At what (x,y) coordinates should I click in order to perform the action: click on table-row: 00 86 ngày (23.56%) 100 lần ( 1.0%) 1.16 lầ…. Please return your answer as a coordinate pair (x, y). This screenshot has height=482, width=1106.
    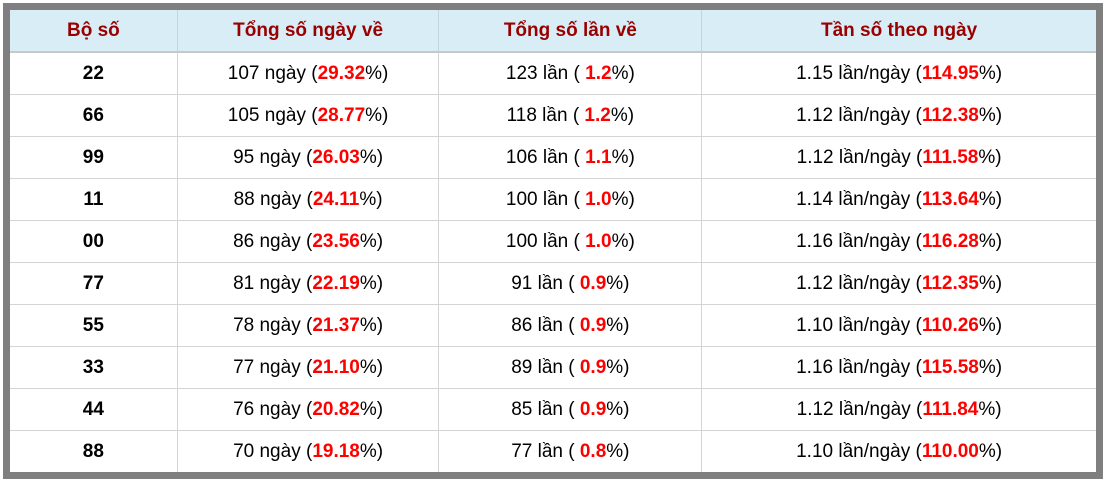
    Looking at the image, I should click on (553, 241).